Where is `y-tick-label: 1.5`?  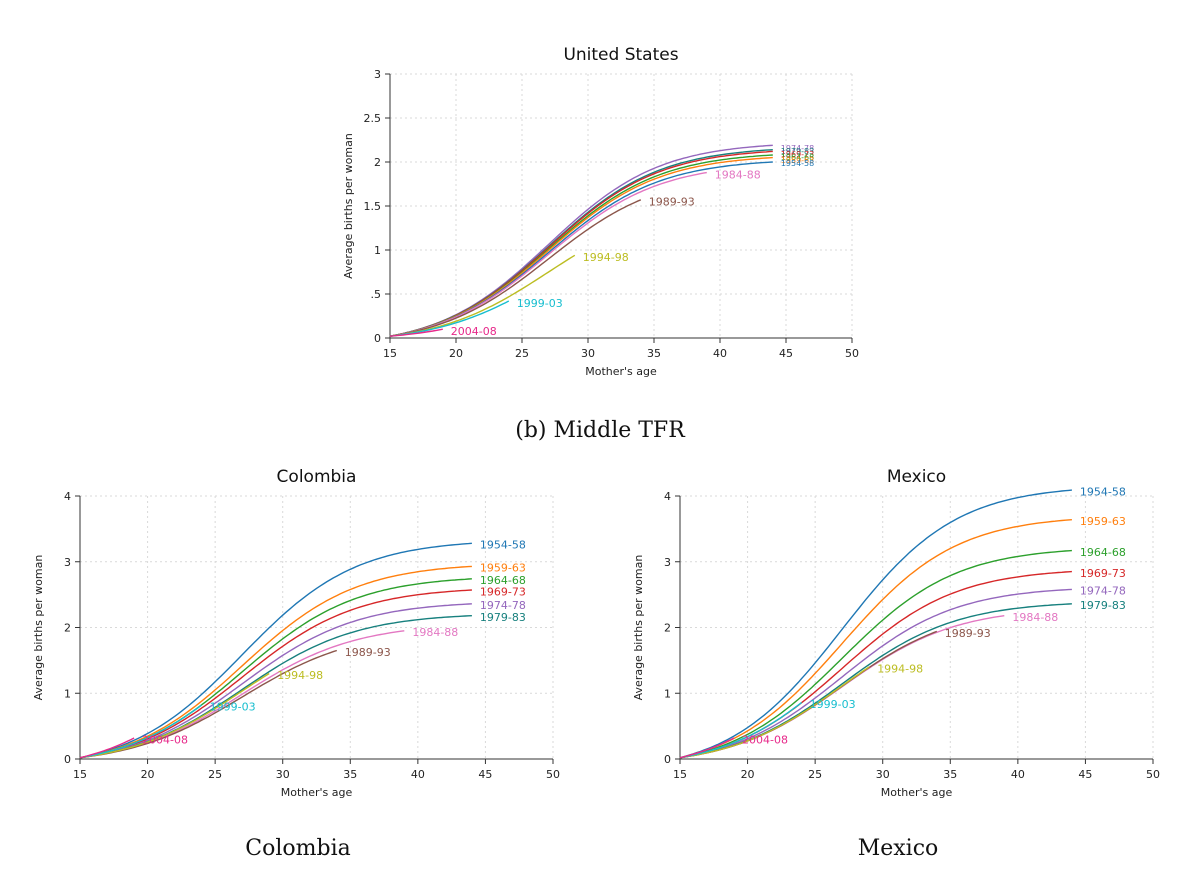 y-tick-label: 1.5 is located at coordinates (373, 206).